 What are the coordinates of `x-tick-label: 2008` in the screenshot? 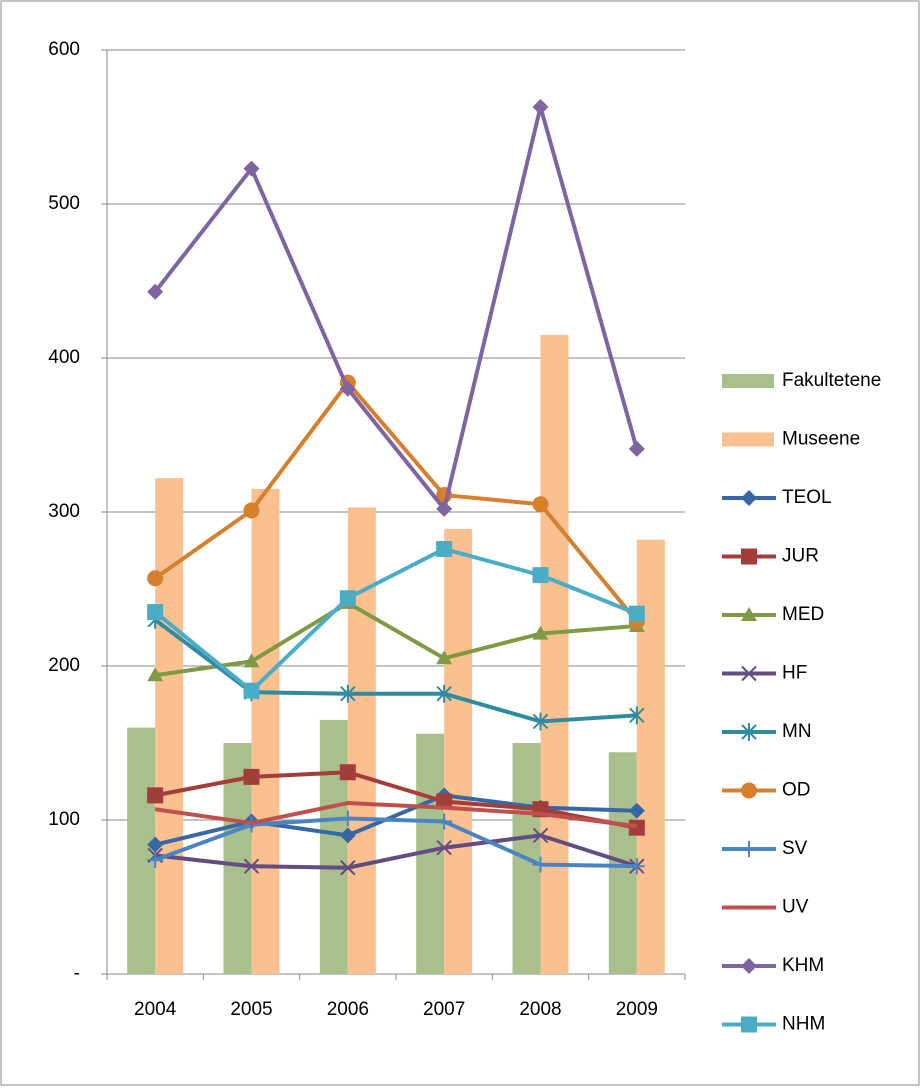 It's located at (540, 1009).